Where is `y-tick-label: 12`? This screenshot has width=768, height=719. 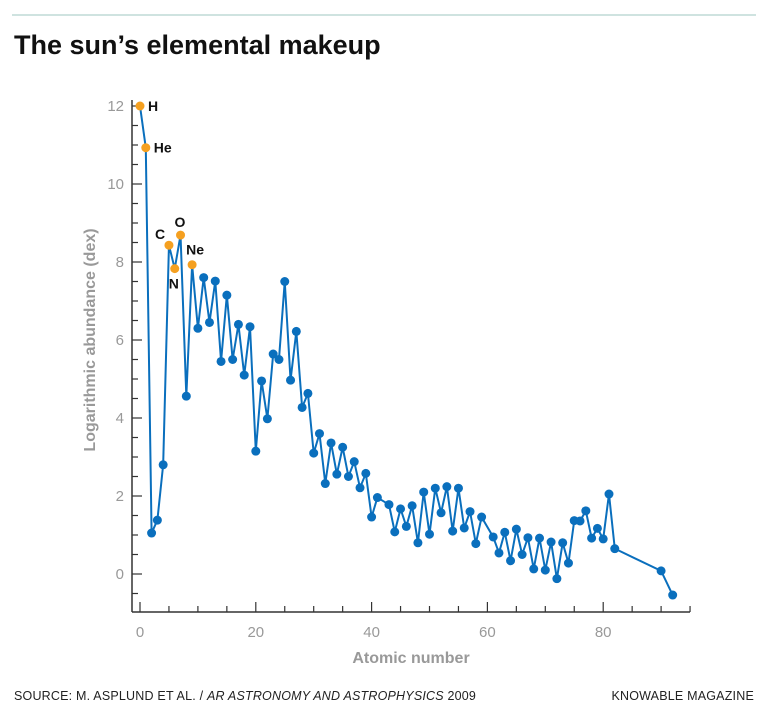
y-tick-label: 12 is located at coordinates (115, 106).